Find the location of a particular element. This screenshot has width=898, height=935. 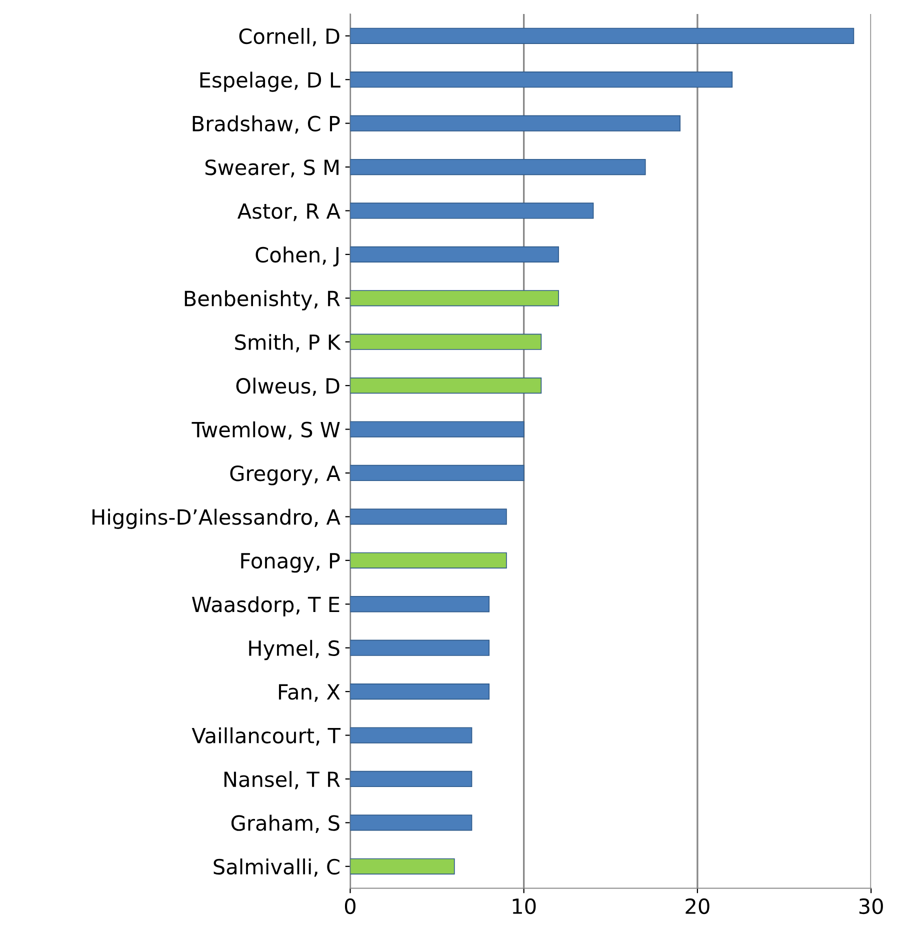

x-tick-label: 10 is located at coordinates (524, 906).